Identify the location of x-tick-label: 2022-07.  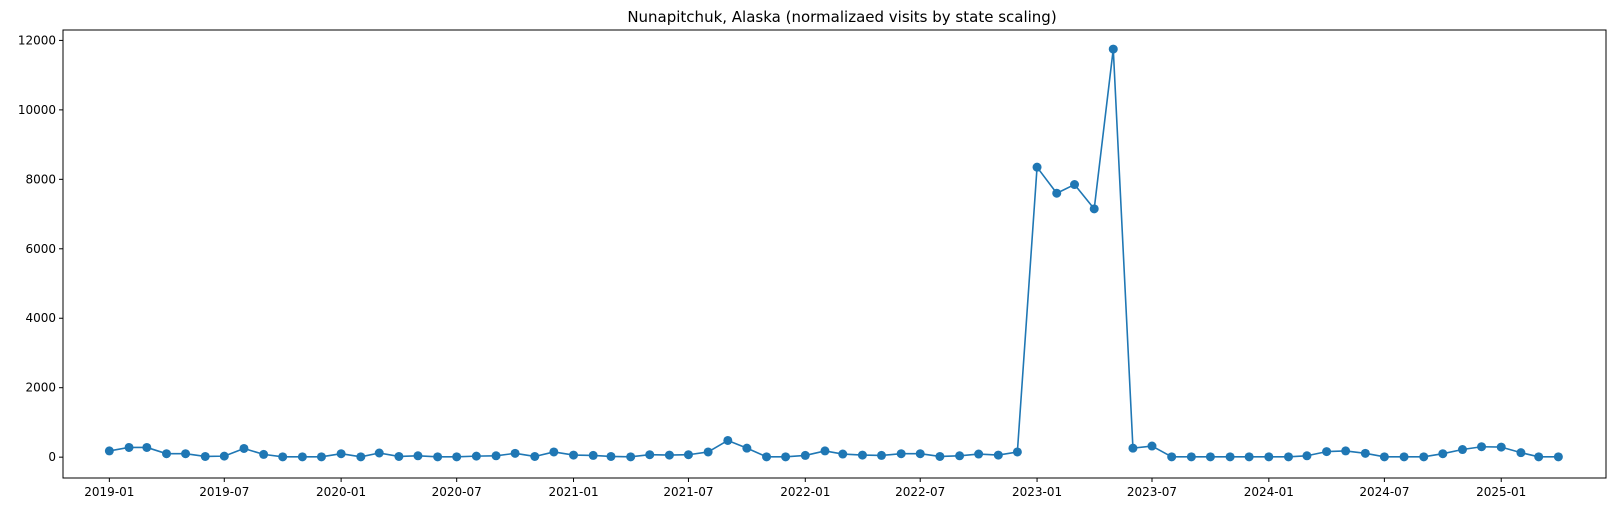
(920, 492).